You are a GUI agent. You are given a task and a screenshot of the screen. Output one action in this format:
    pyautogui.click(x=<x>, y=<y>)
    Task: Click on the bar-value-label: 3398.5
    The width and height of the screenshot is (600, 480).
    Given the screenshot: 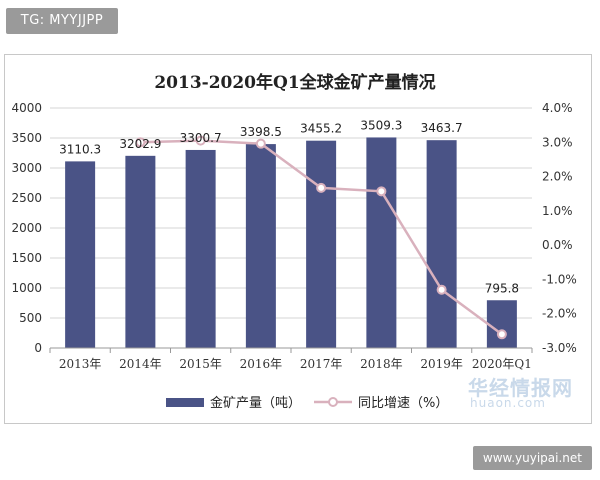 What is the action you would take?
    pyautogui.click(x=261, y=132)
    